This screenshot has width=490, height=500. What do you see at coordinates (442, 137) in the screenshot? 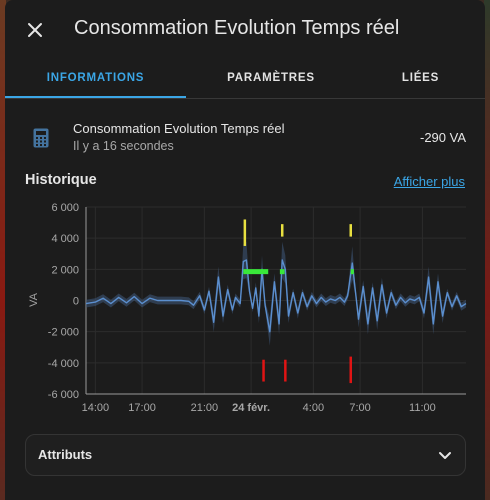
I see `entity-state: -290 VA` at bounding box center [442, 137].